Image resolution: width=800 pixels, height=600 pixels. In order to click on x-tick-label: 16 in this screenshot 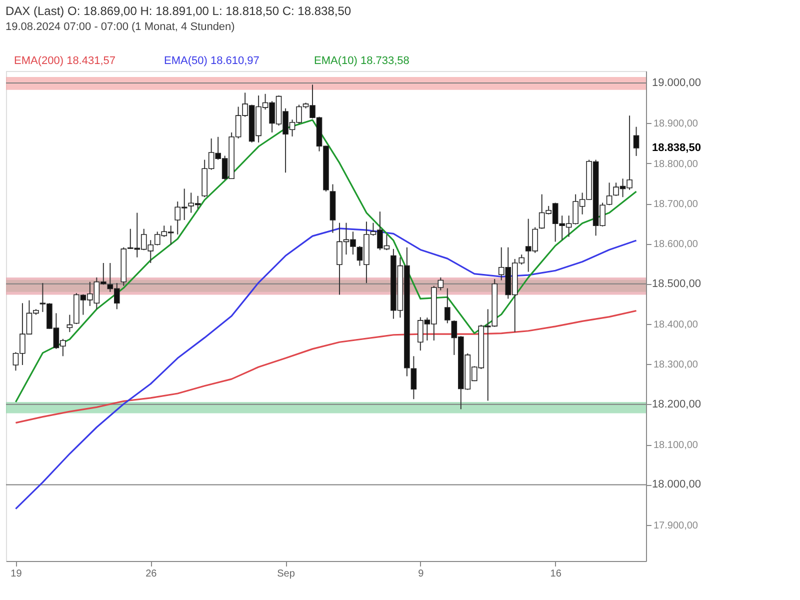, I will do `click(556, 574)`.